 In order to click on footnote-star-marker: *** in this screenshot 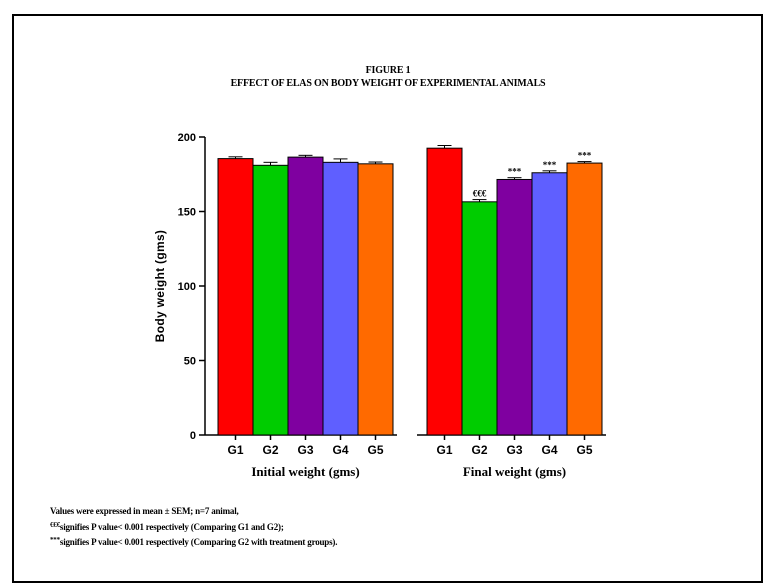, I will do `click(55, 540)`.